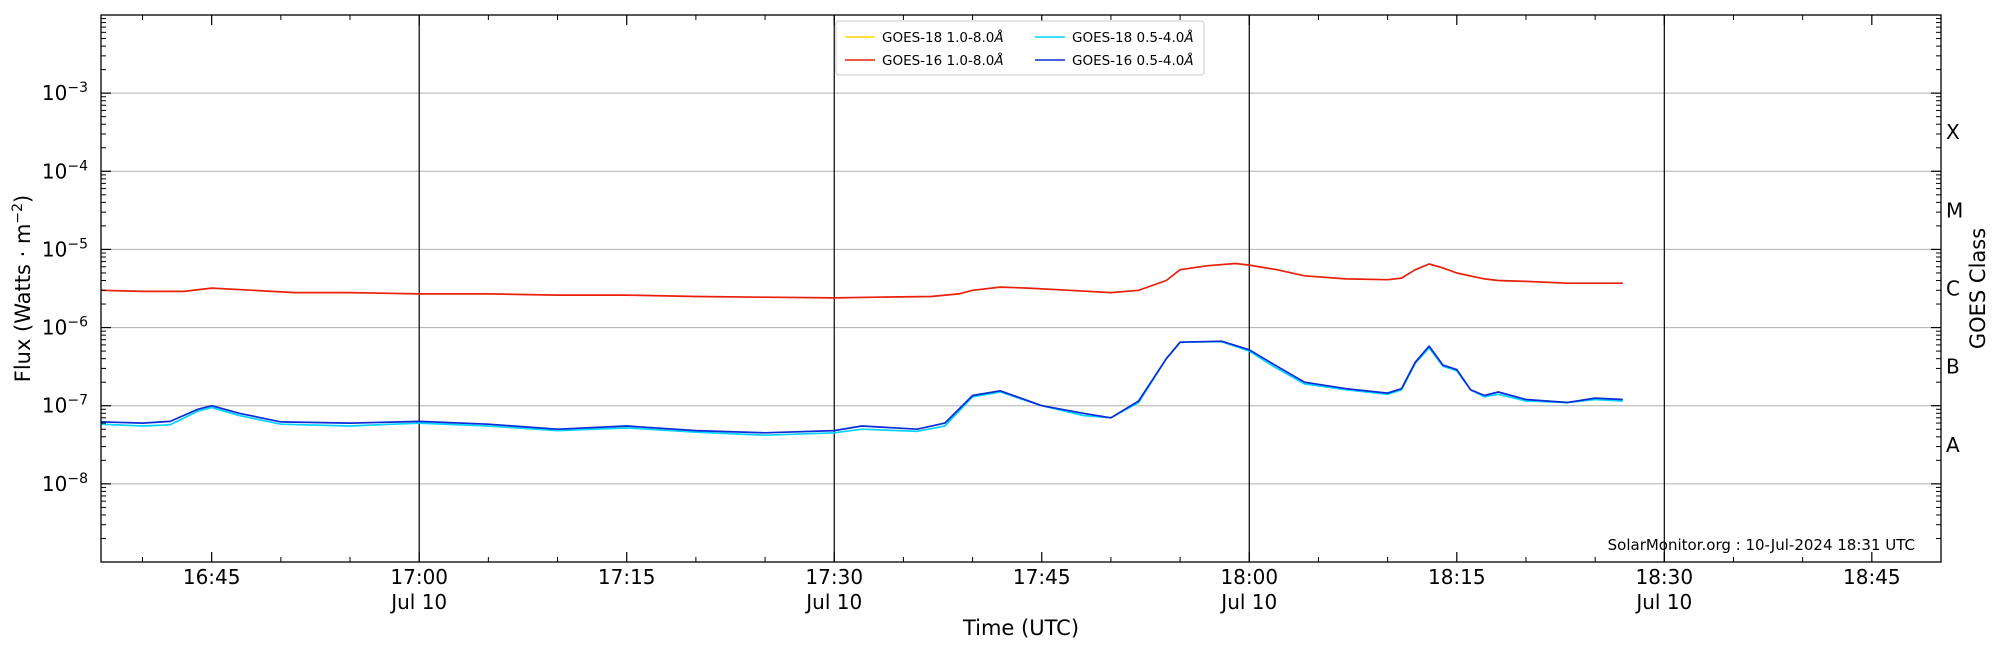 The image size is (2000, 650). I want to click on legend-label-name: GOES-18 0.5-4.0, so click(1128, 38).